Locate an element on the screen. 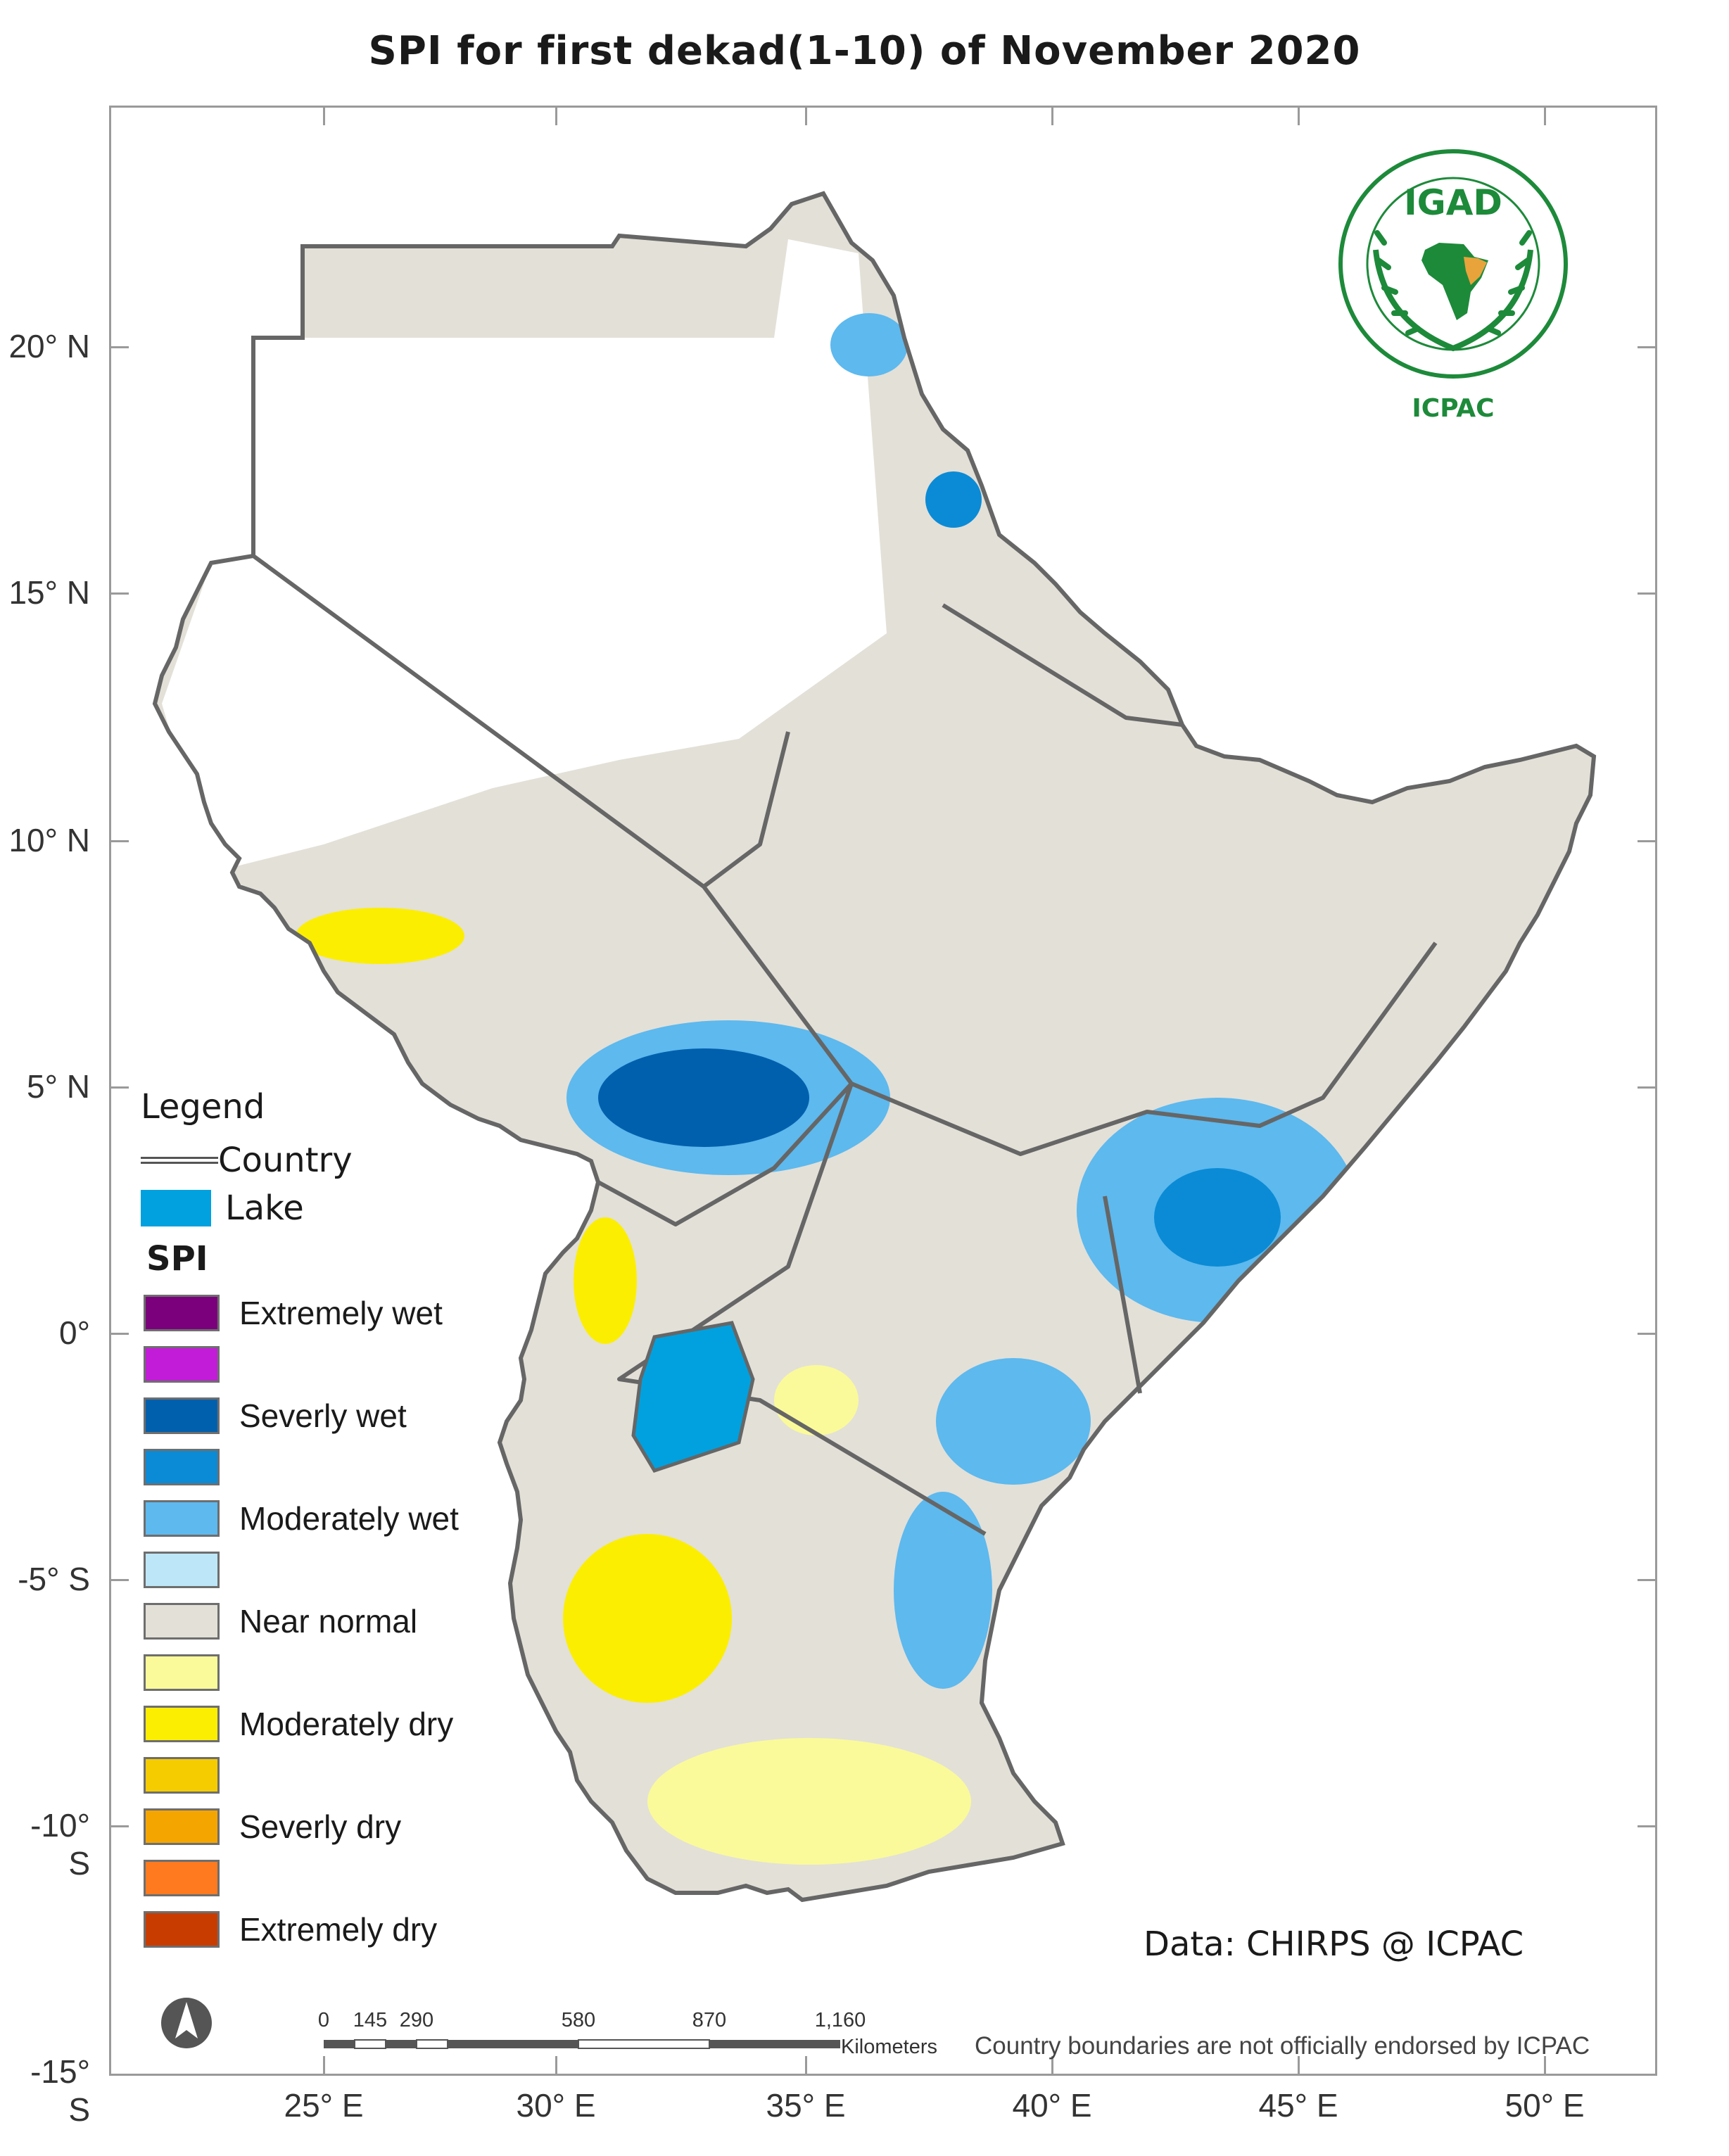 This screenshot has width=1729, height=2156. spi-heading: SPI is located at coordinates (177, 1259).